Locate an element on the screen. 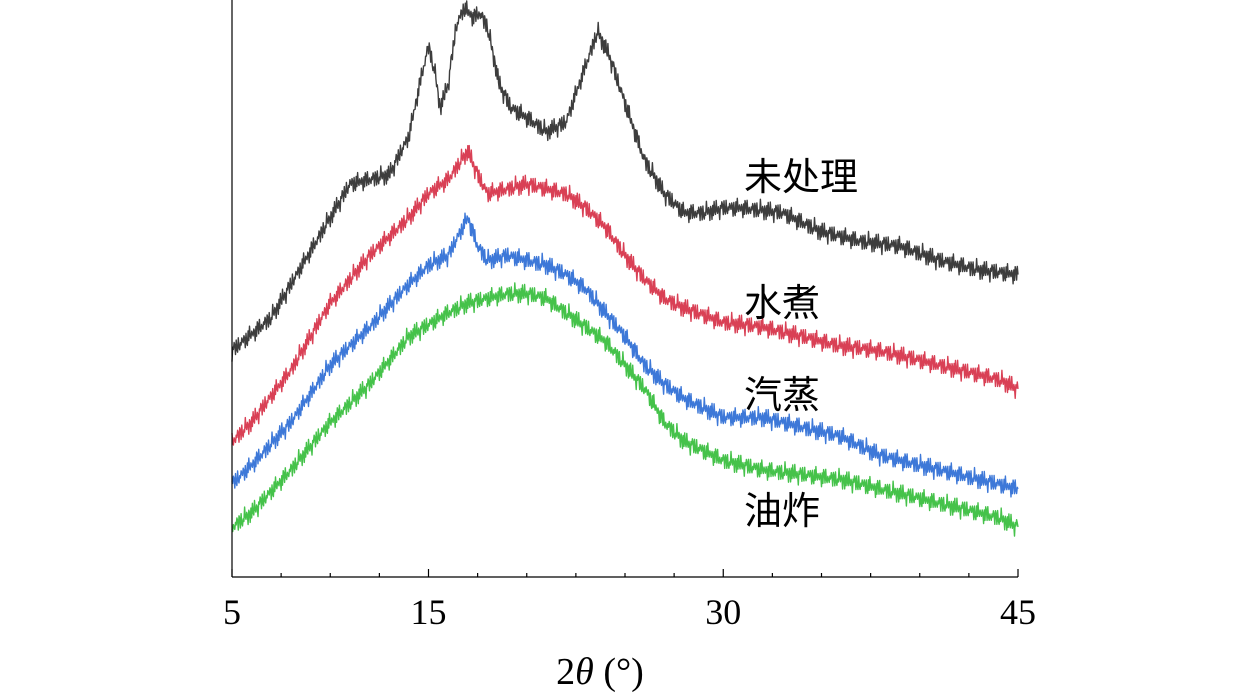  x-tick-layer: 5 15 30 45 is located at coordinates (629, 600).